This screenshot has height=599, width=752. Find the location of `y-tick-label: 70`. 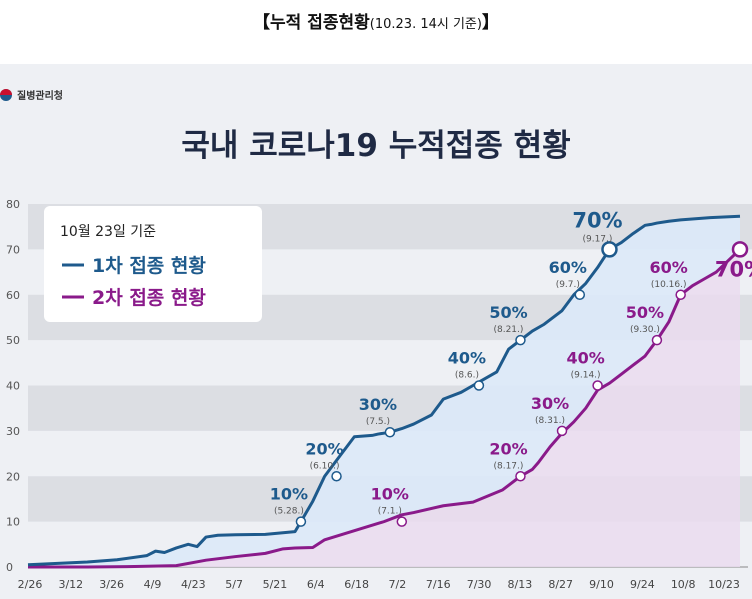

y-tick-label: 70 is located at coordinates (13, 249).